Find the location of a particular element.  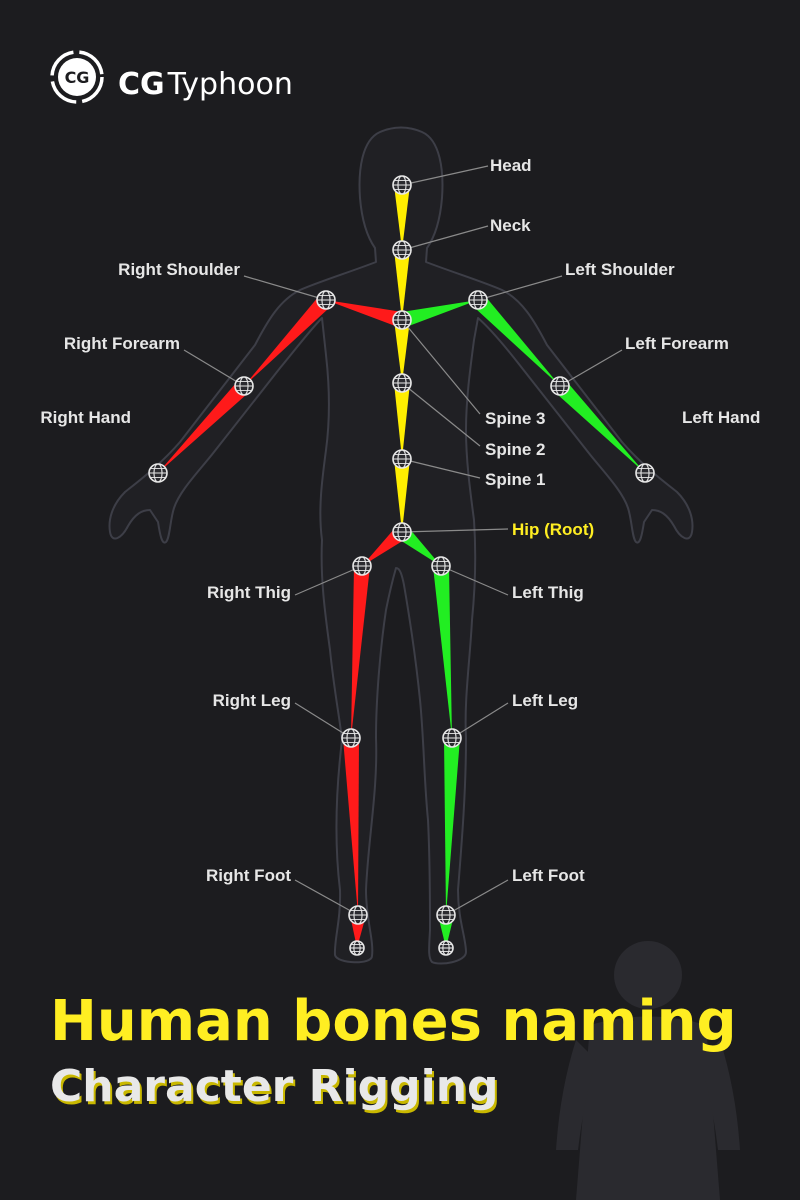

neck-joint-globe-icon is located at coordinates (402, 250).